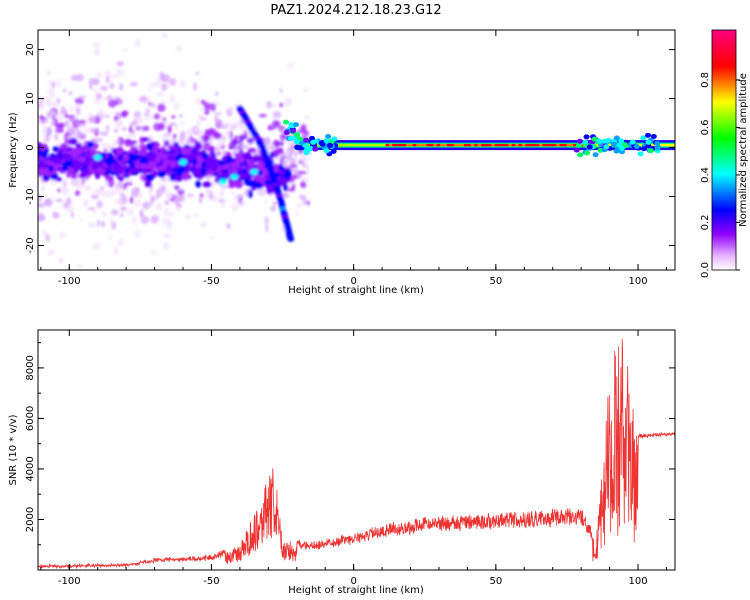 The width and height of the screenshot is (750, 600). What do you see at coordinates (211, 281) in the screenshot?
I see `x-tick-label: -50` at bounding box center [211, 281].